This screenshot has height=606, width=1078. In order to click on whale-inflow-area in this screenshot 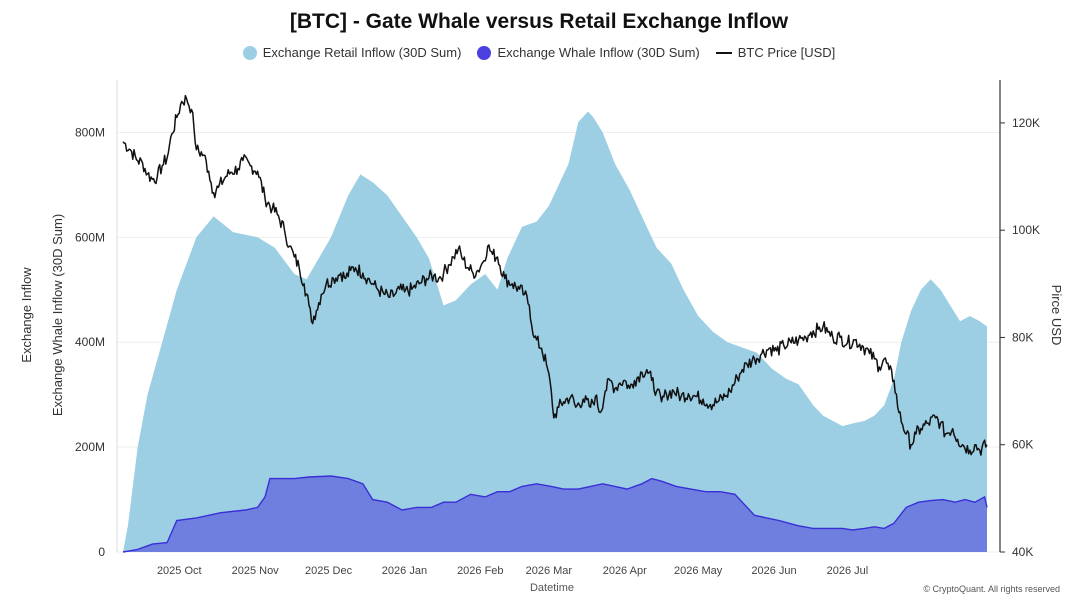, I will do `click(555, 514)`.